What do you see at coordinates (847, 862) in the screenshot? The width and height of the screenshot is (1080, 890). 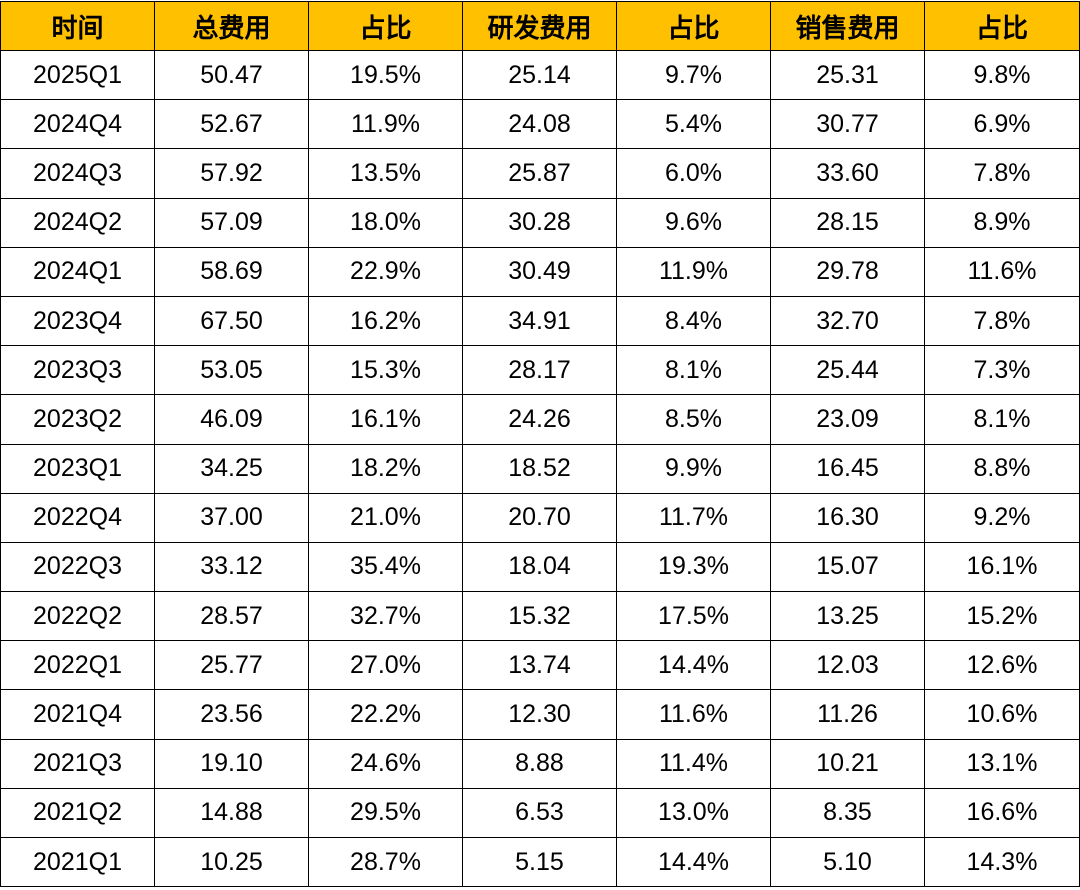 I see `sales-expense-cell: 5.10` at bounding box center [847, 862].